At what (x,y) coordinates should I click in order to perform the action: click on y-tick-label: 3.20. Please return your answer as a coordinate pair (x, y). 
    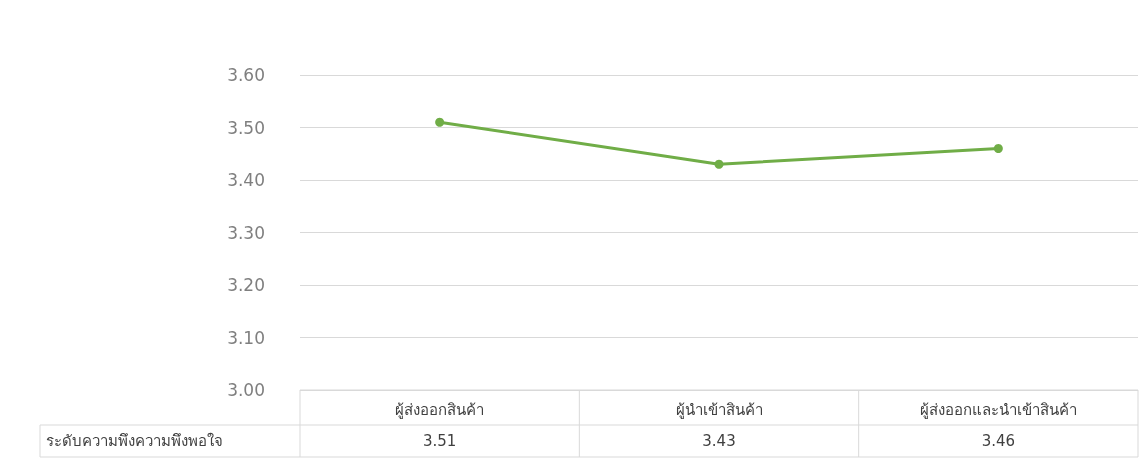
    Looking at the image, I should click on (246, 285).